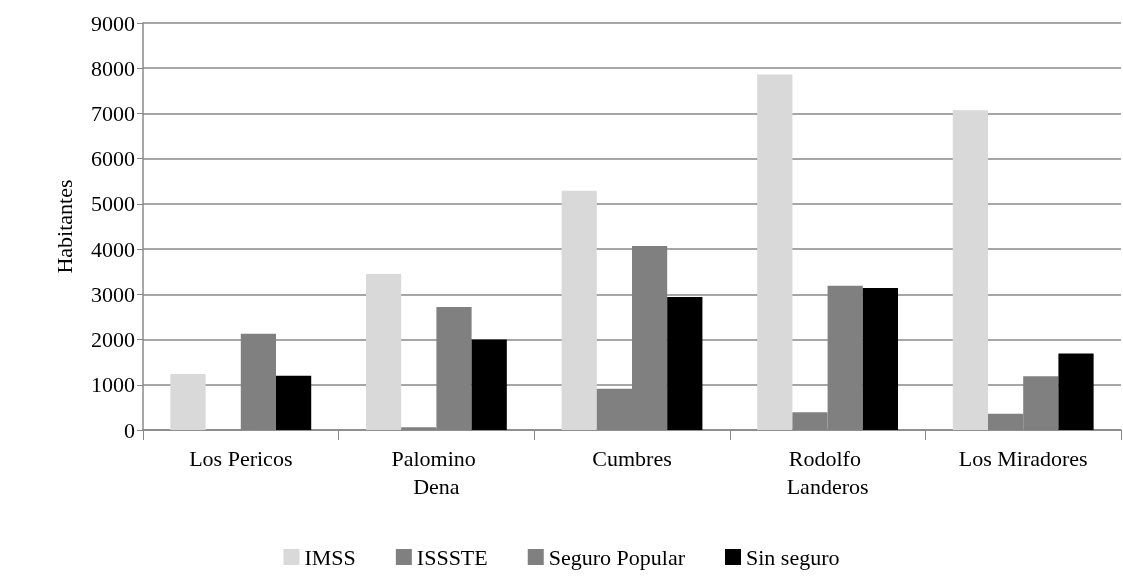  Describe the element at coordinates (452, 557) in the screenshot. I see `legend-label: ISSSTE` at that location.